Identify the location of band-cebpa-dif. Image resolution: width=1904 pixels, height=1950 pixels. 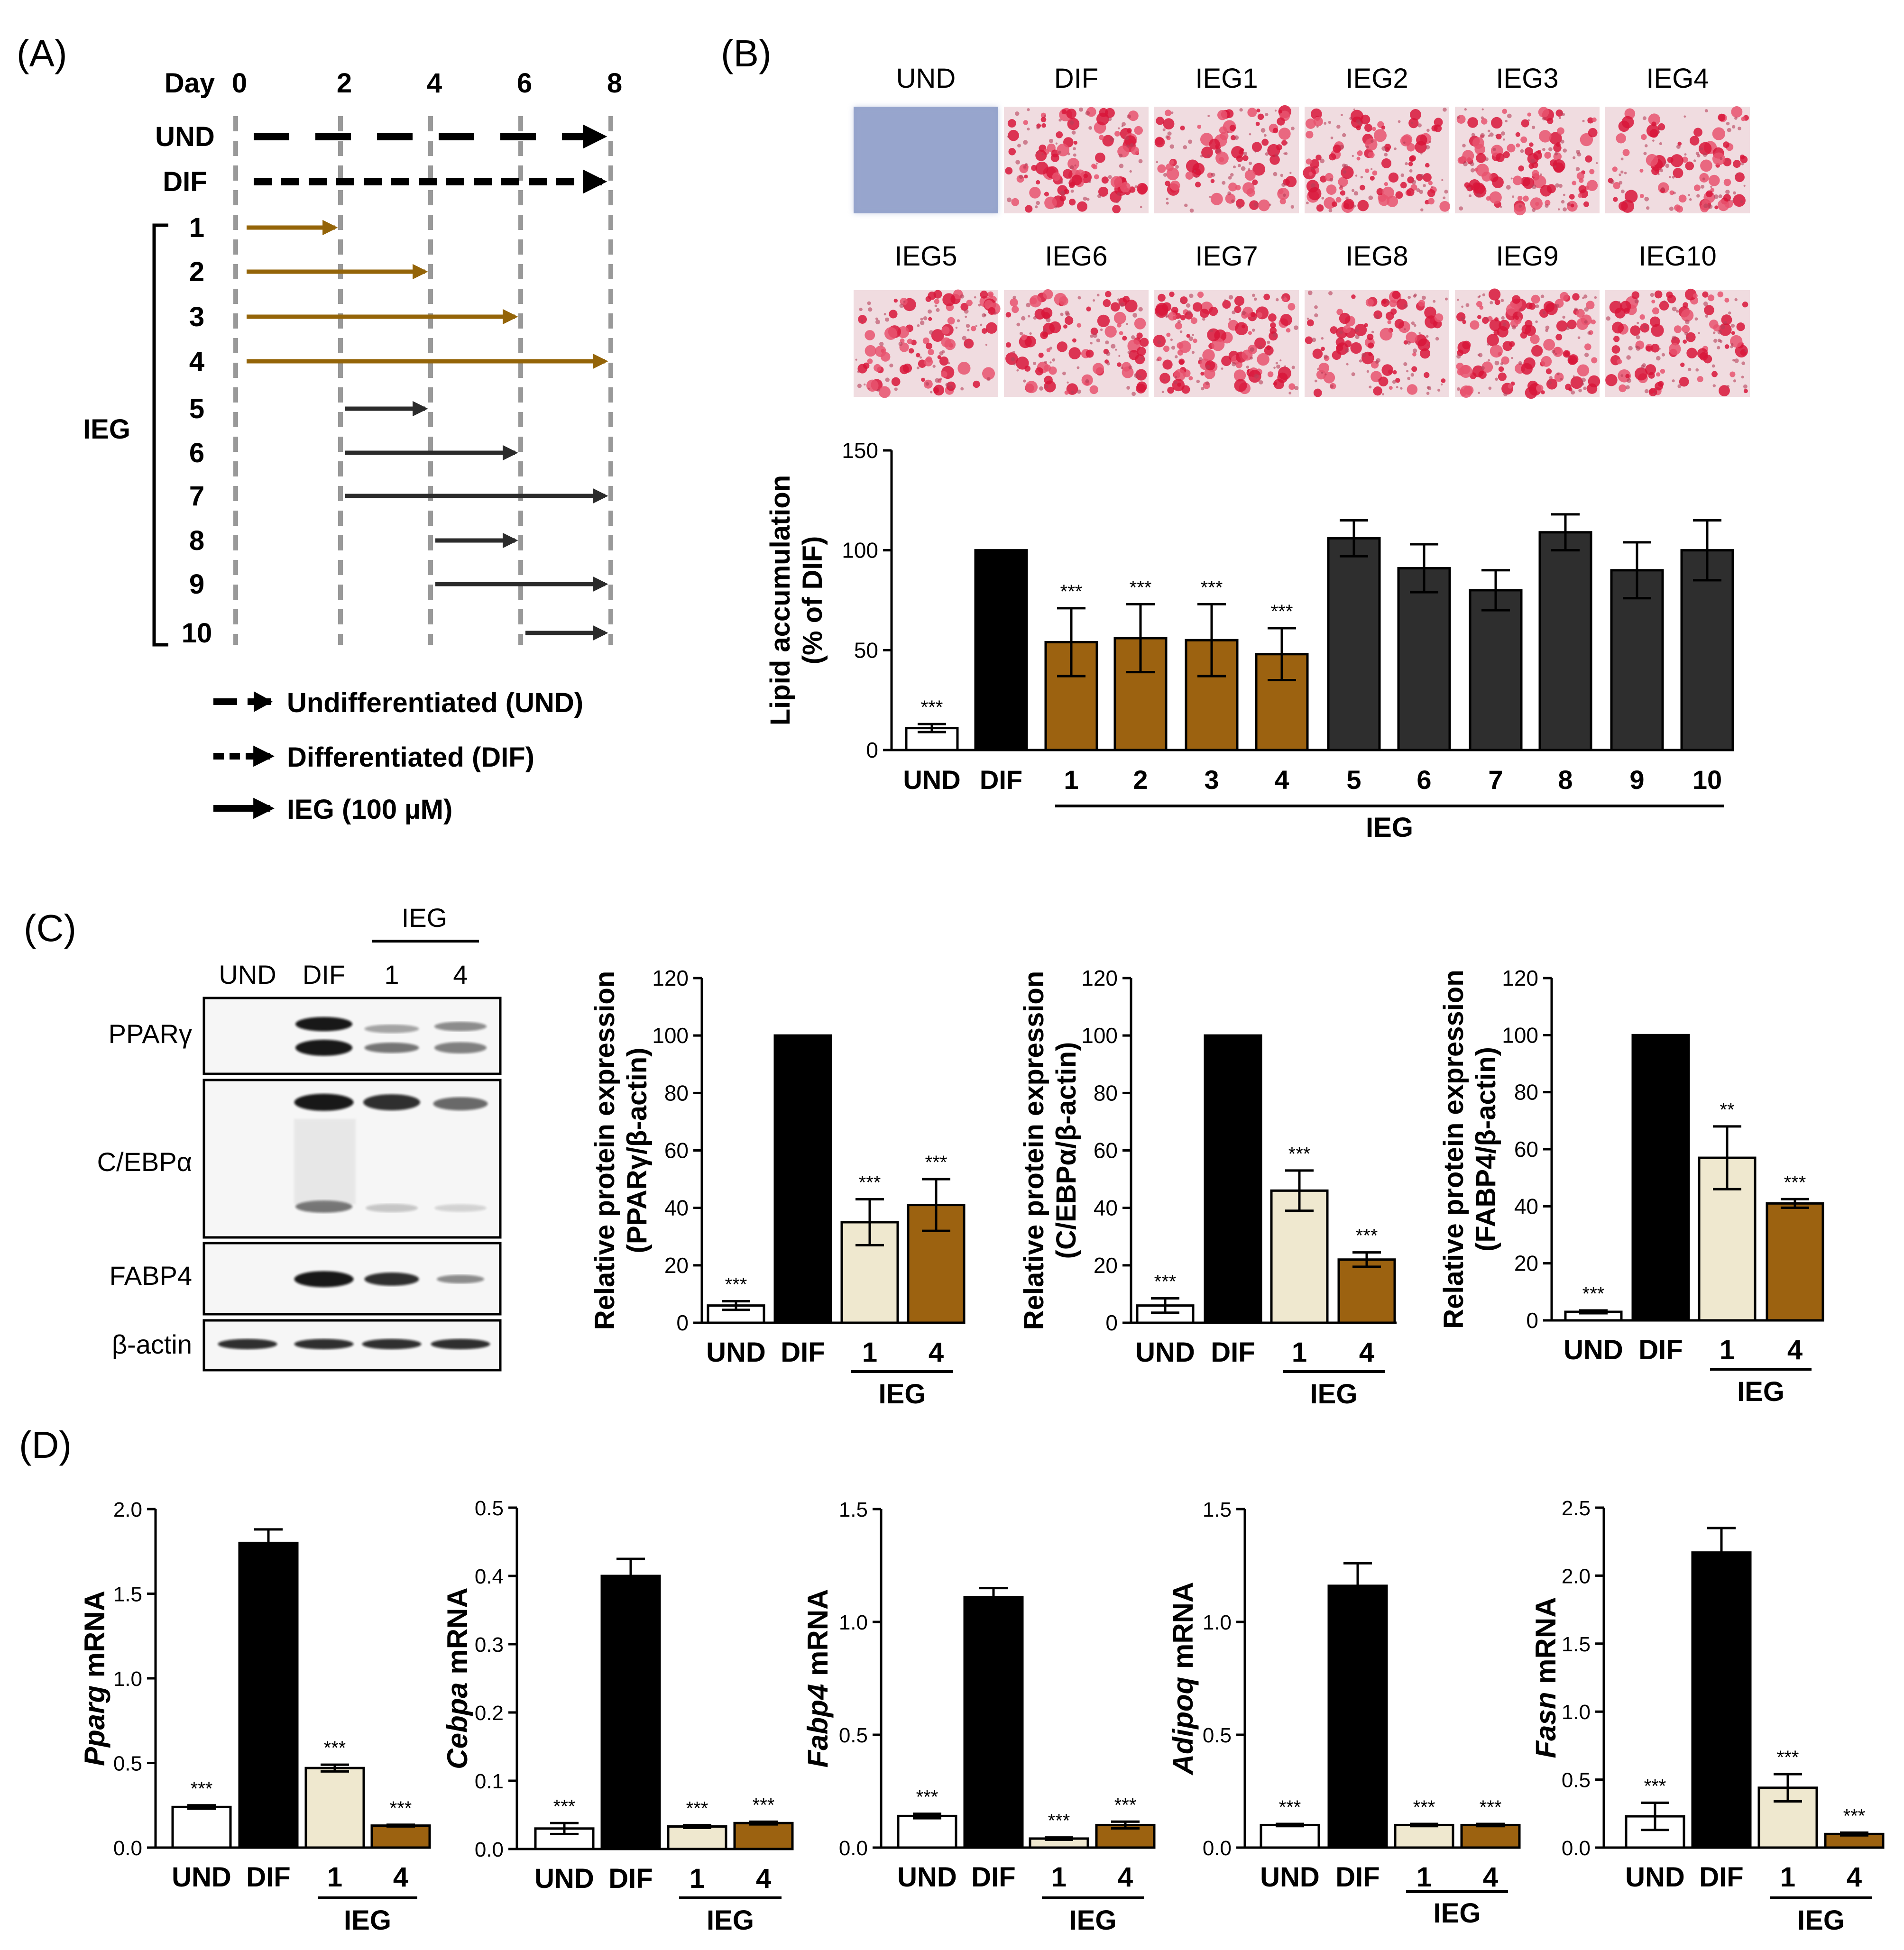
(324, 1102).